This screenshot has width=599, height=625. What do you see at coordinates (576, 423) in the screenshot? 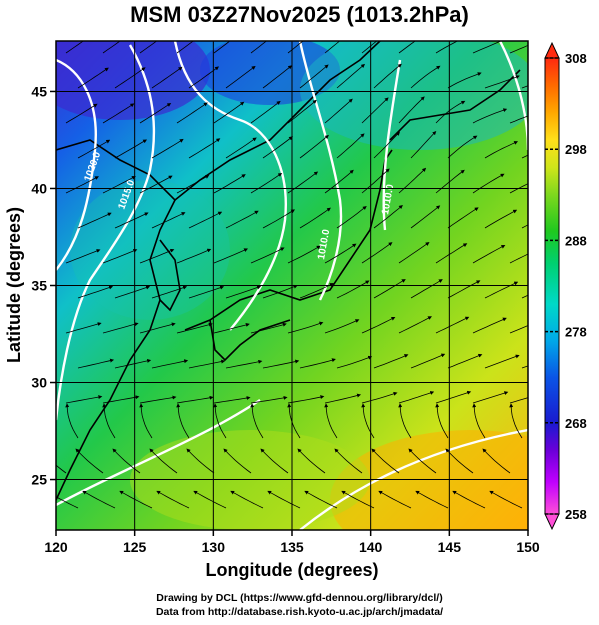
I see `colorbar-tick-label: 268` at bounding box center [576, 423].